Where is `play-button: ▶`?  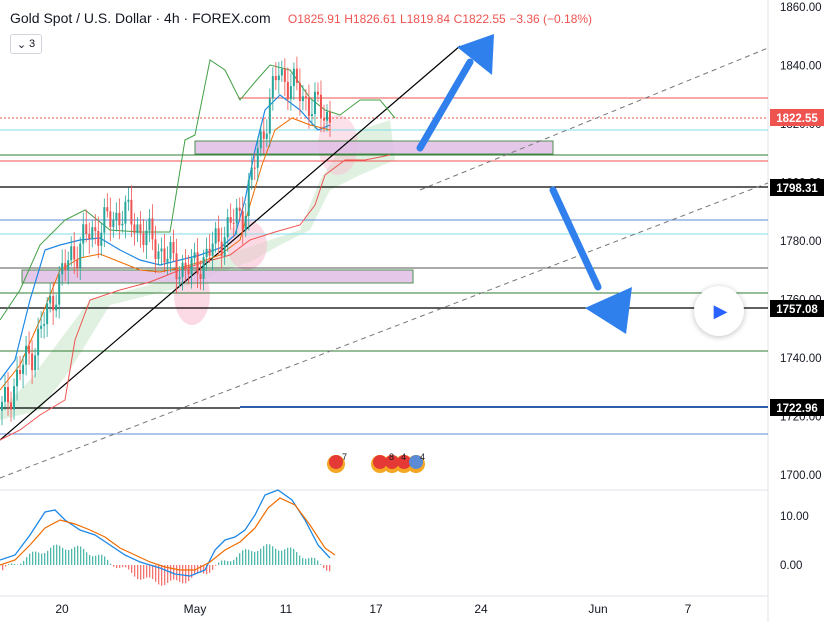 play-button: ▶ is located at coordinates (719, 311).